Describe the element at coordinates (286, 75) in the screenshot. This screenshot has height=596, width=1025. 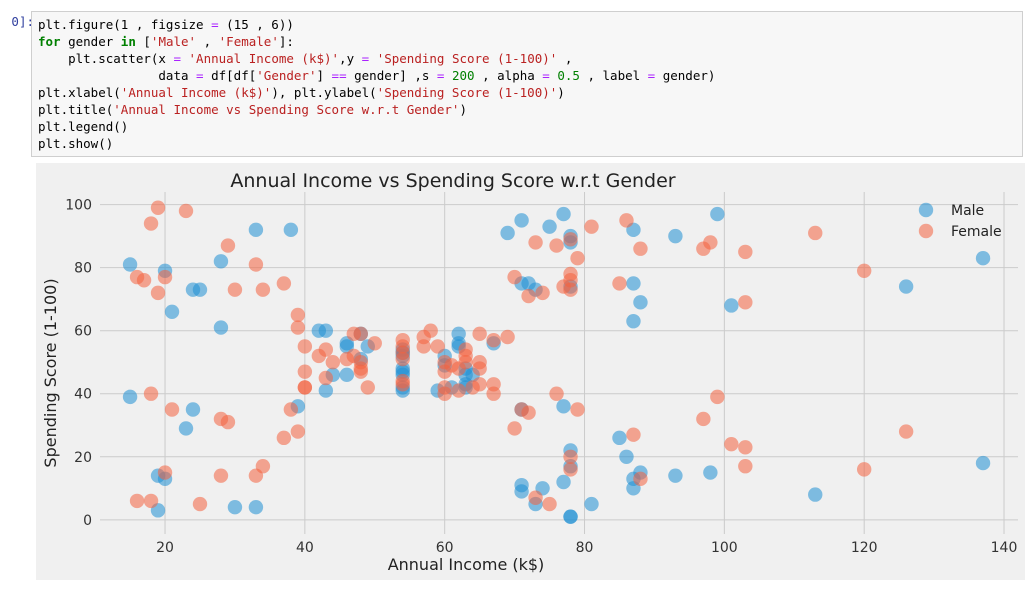
I see `code-token: 'Gender'` at that location.